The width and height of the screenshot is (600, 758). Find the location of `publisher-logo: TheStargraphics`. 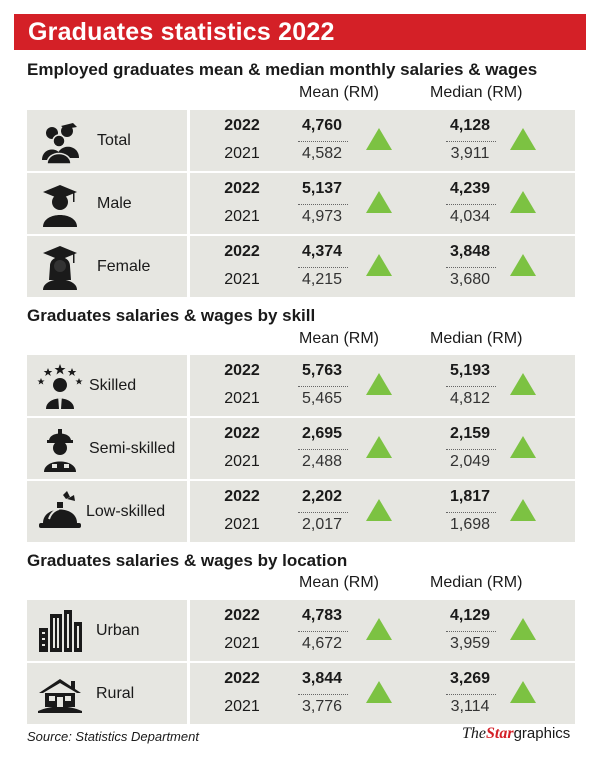

publisher-logo: TheStargraphics is located at coordinates (516, 734).